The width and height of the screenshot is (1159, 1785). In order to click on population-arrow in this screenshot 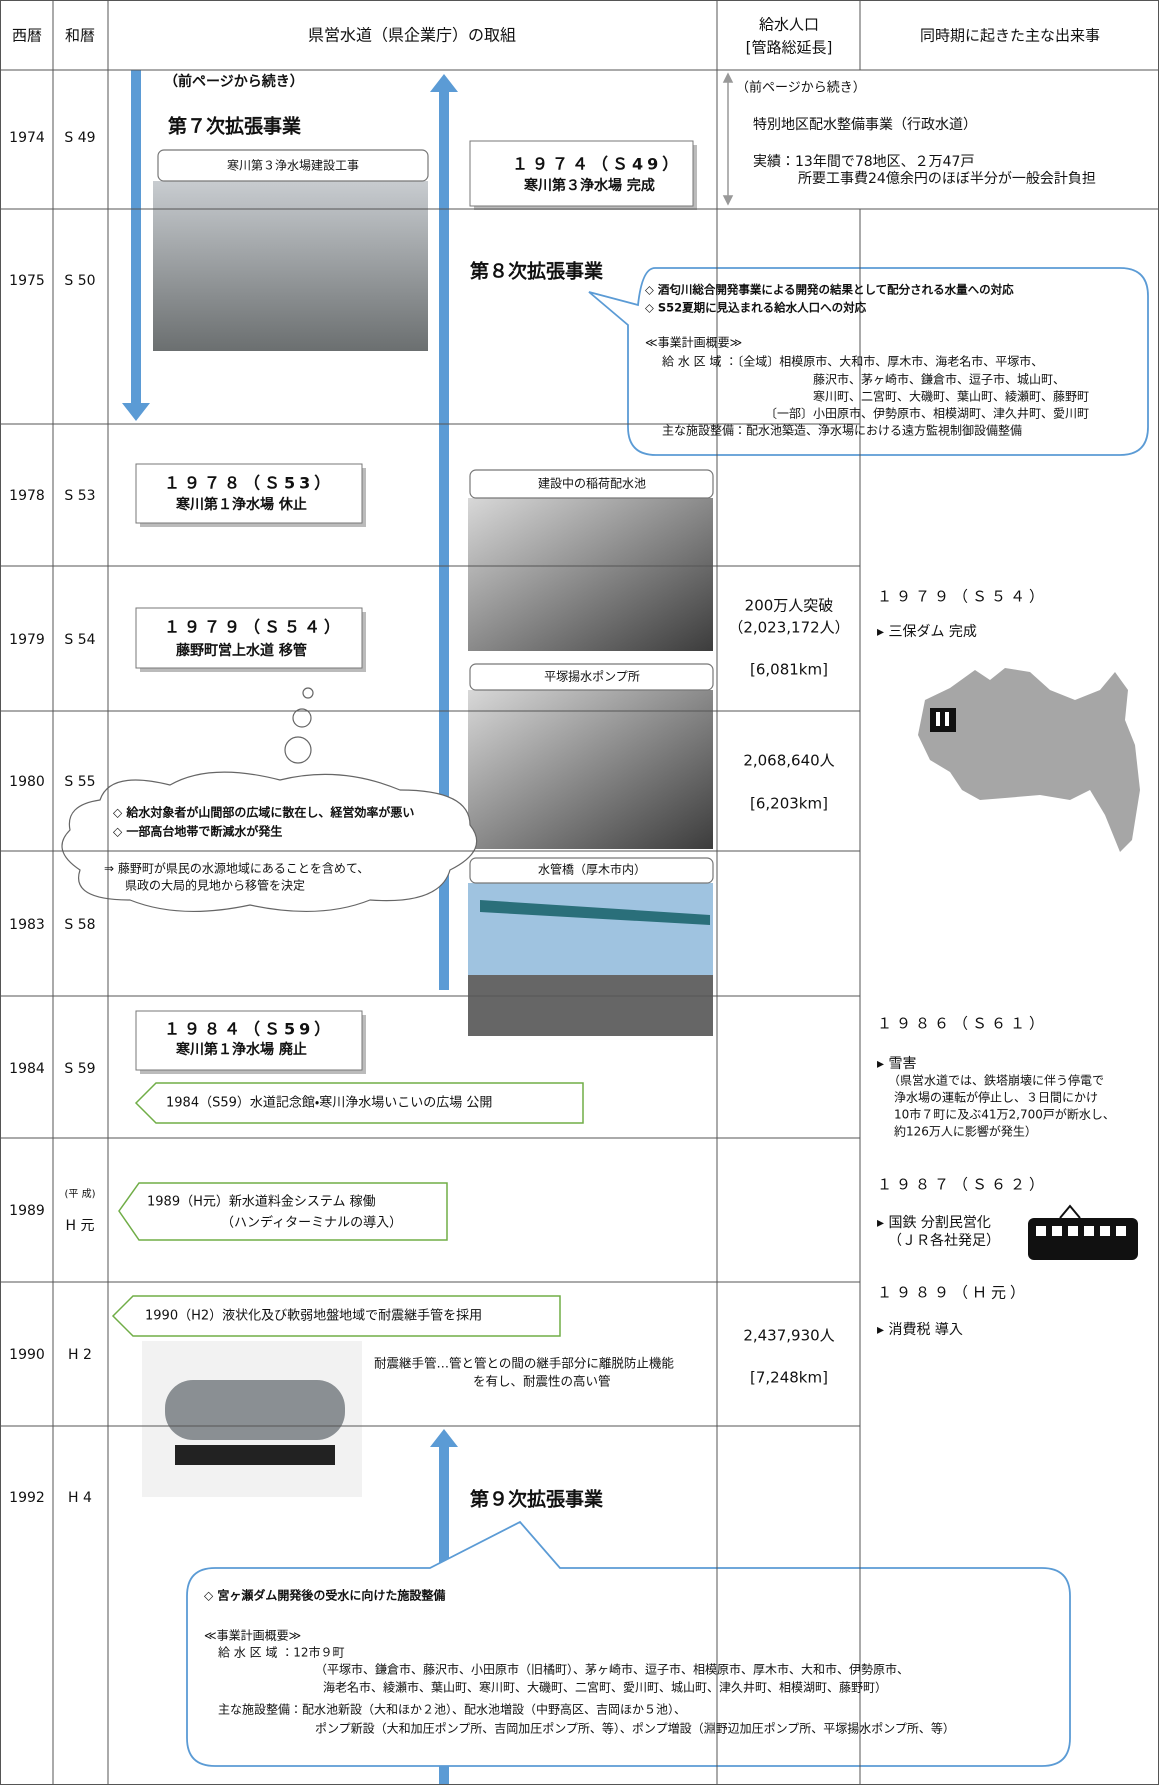, I will do `click(728, 139)`.